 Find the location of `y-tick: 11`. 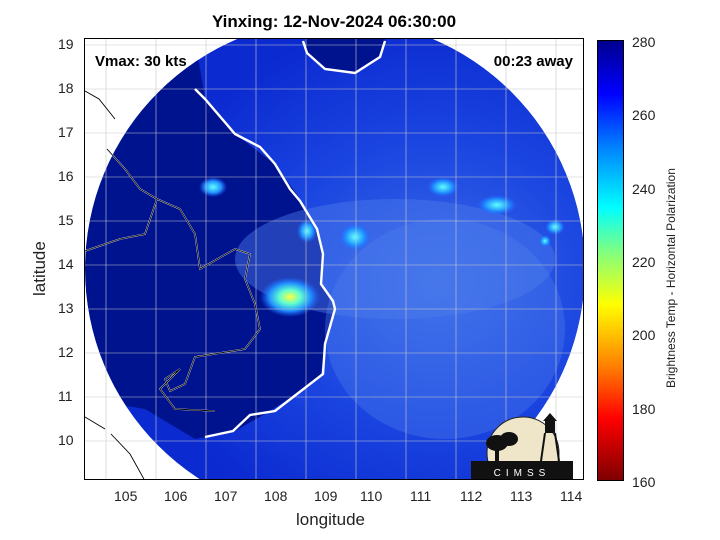

y-tick: 11 is located at coordinates (65, 396).